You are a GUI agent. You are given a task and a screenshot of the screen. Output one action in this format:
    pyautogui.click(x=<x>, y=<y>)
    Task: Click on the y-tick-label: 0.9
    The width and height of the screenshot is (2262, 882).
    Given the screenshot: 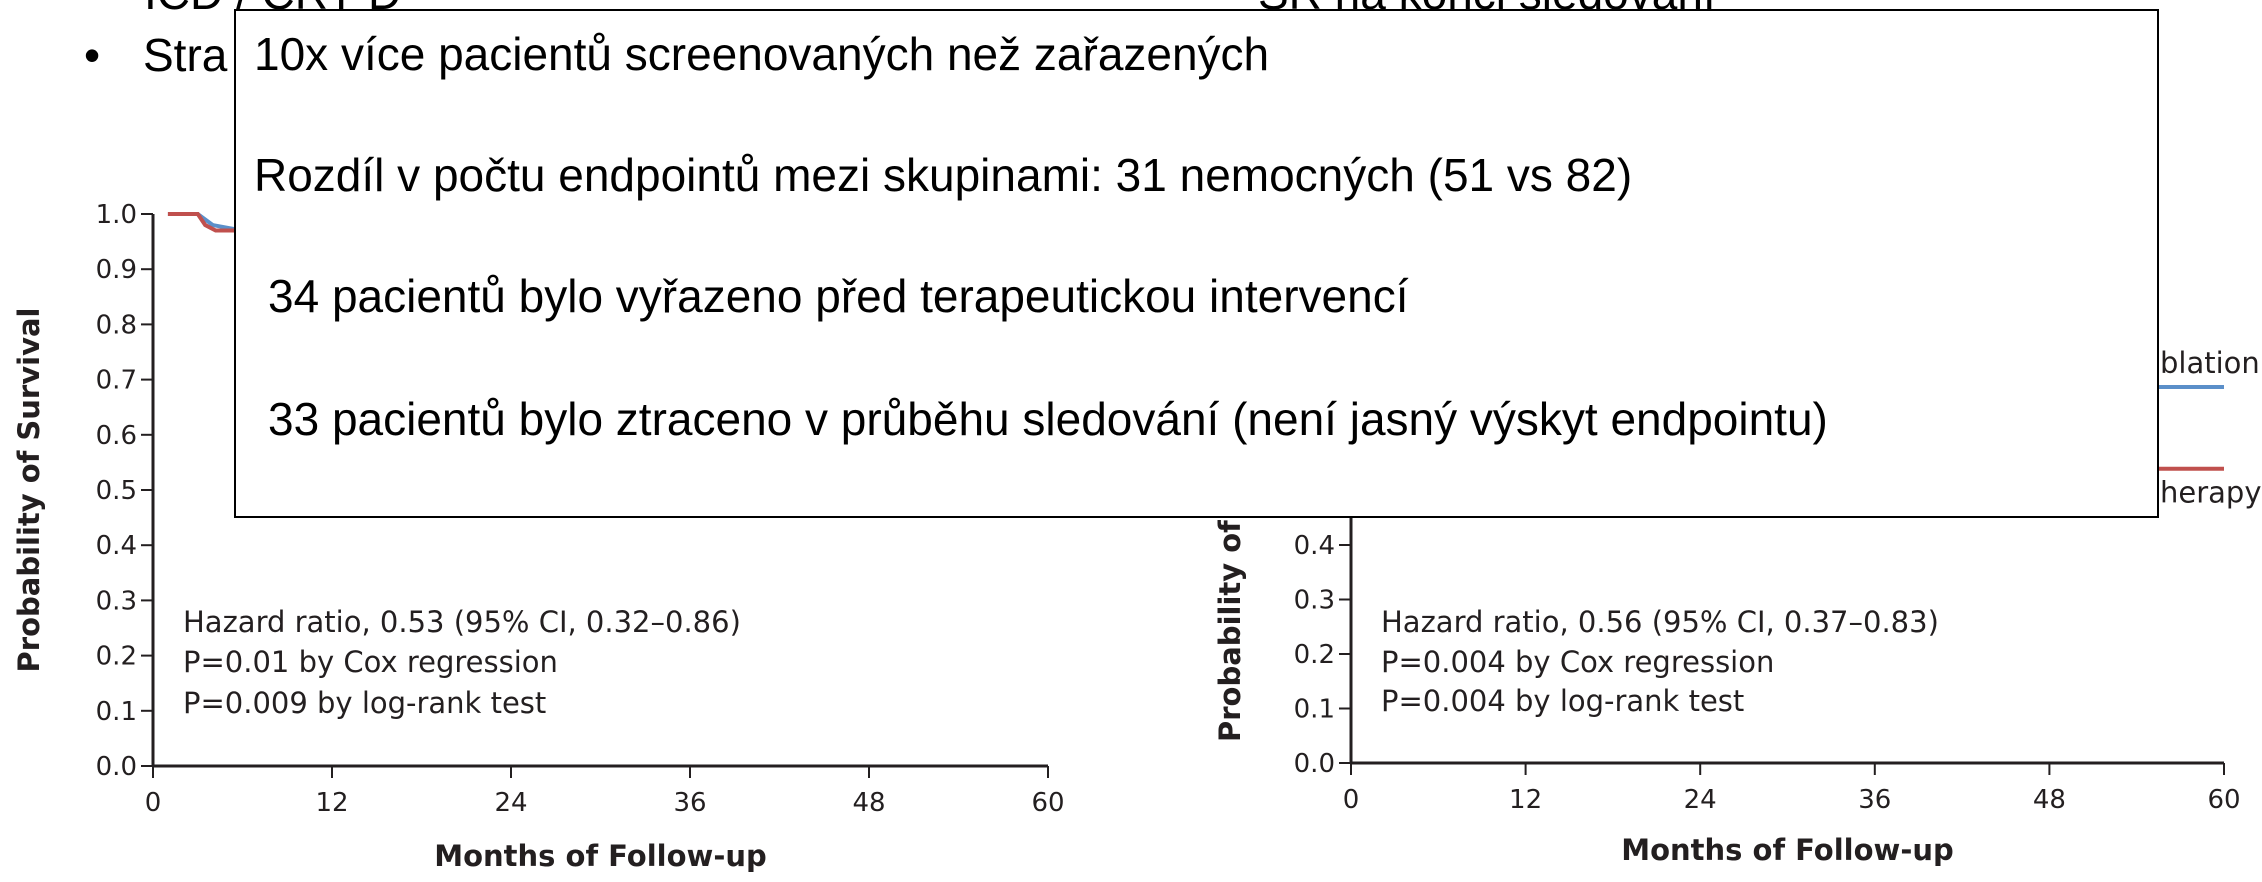 What is the action you would take?
    pyautogui.click(x=116, y=270)
    